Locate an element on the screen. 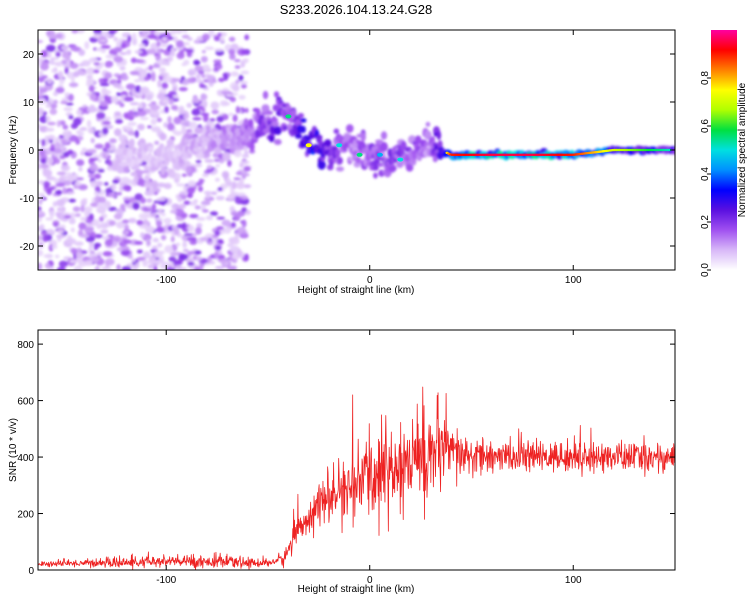 This screenshot has width=750, height=600. spectrogram-x-tick-label: 0 is located at coordinates (370, 280).